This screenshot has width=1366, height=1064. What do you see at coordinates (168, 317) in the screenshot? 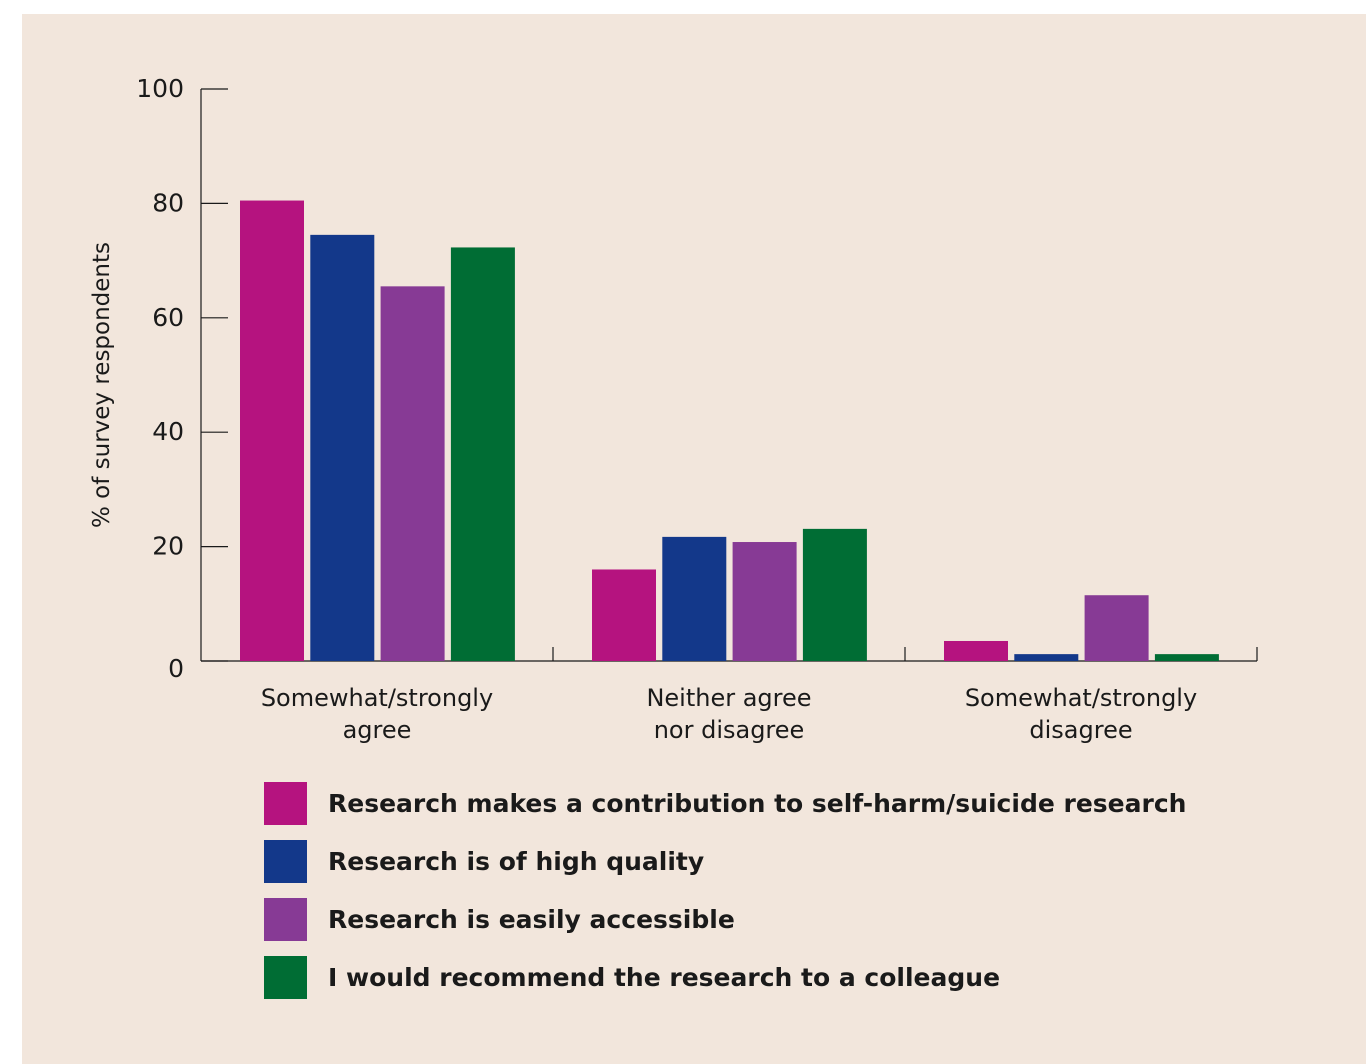
I see `y-tick-label: 60` at bounding box center [168, 317].